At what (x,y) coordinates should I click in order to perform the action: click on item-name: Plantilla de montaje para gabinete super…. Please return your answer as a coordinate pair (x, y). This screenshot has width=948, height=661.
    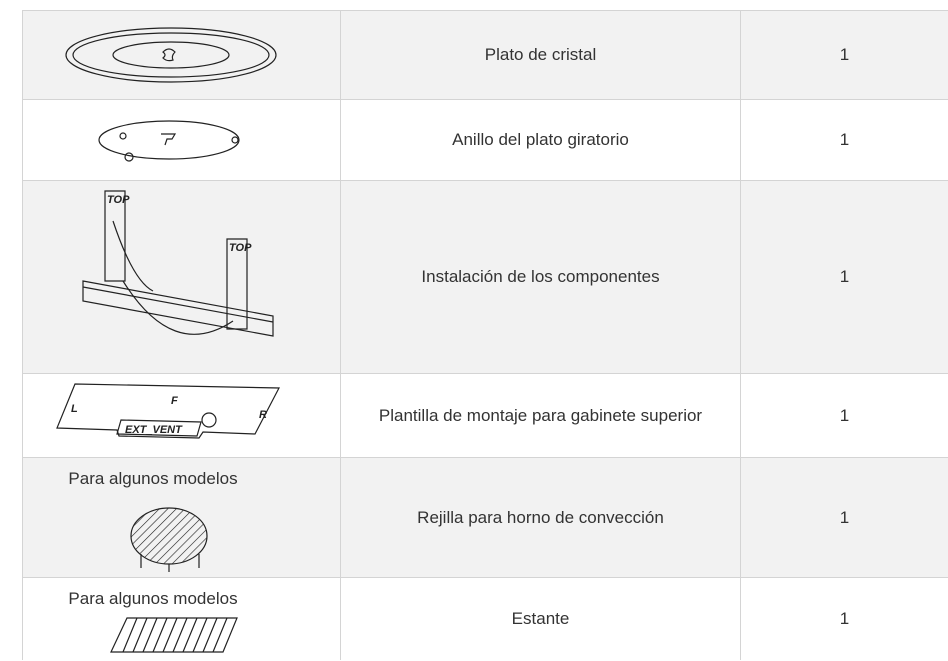
    Looking at the image, I should click on (540, 415).